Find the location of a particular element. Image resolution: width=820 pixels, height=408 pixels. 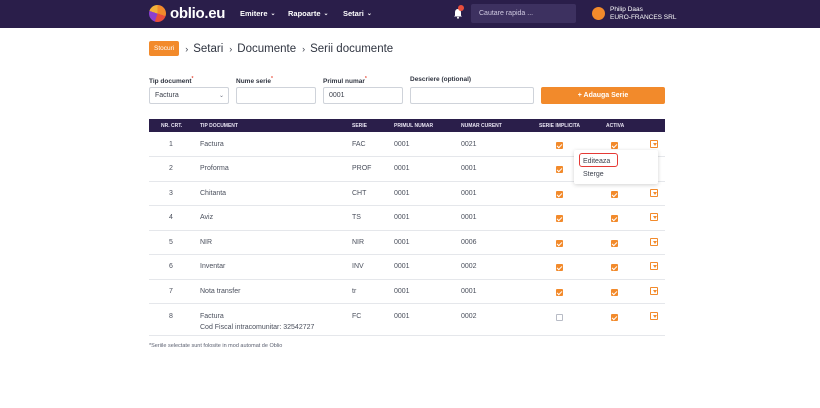

series-name: NIR is located at coordinates (358, 242).